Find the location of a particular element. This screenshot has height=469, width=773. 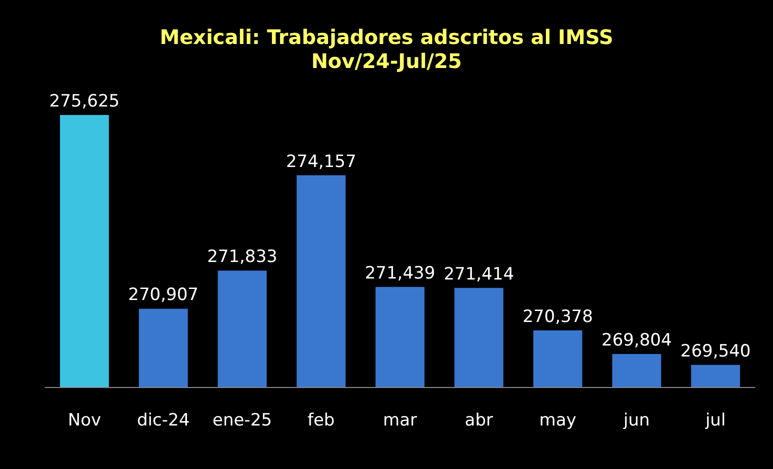

data-label: 270,907 is located at coordinates (163, 295).